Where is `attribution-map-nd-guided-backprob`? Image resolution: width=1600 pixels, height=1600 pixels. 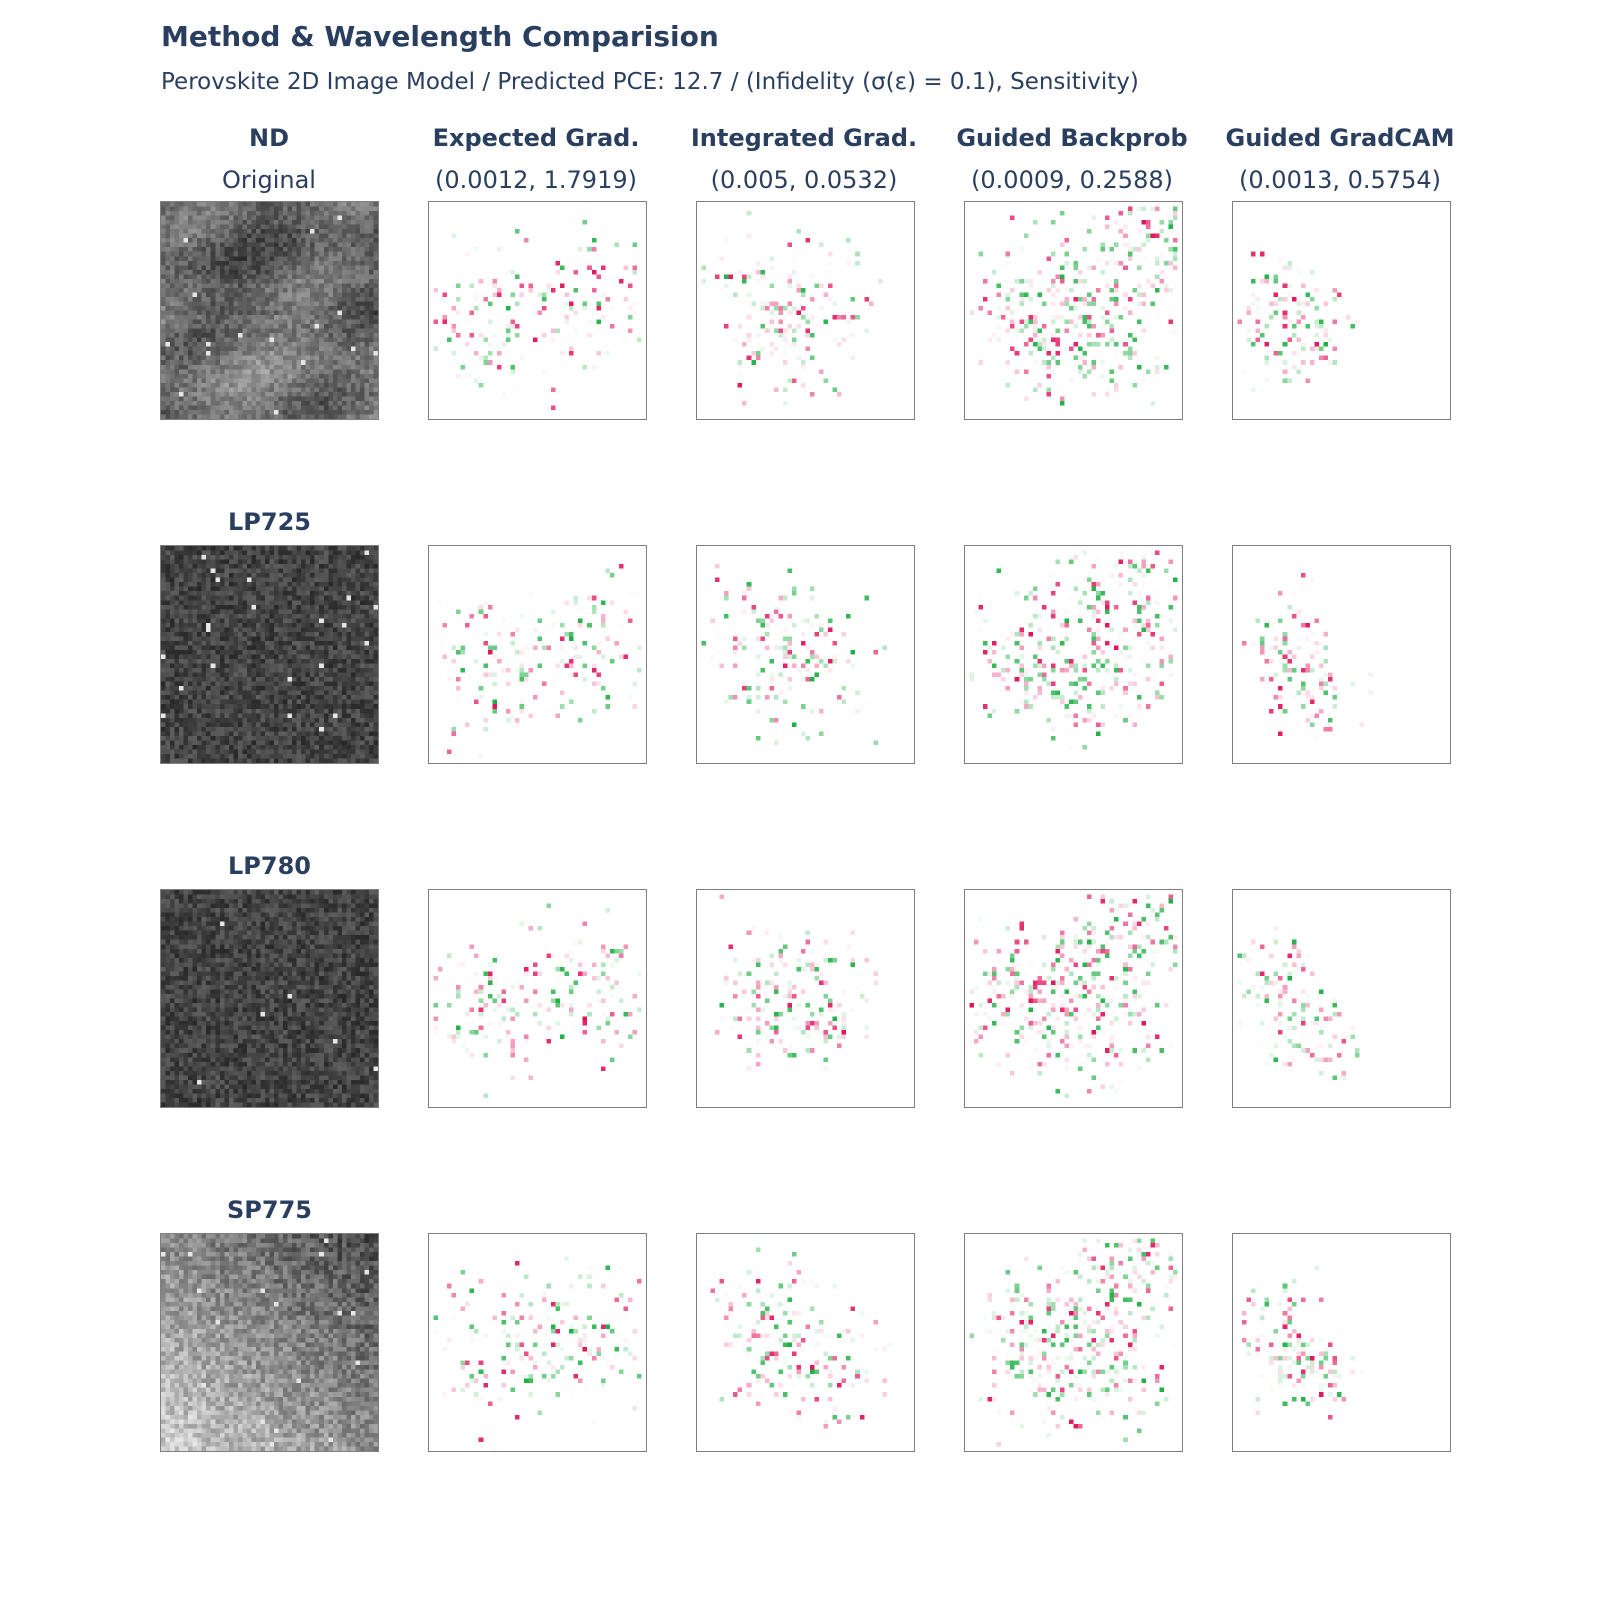
attribution-map-nd-guided-backprob is located at coordinates (1073, 310).